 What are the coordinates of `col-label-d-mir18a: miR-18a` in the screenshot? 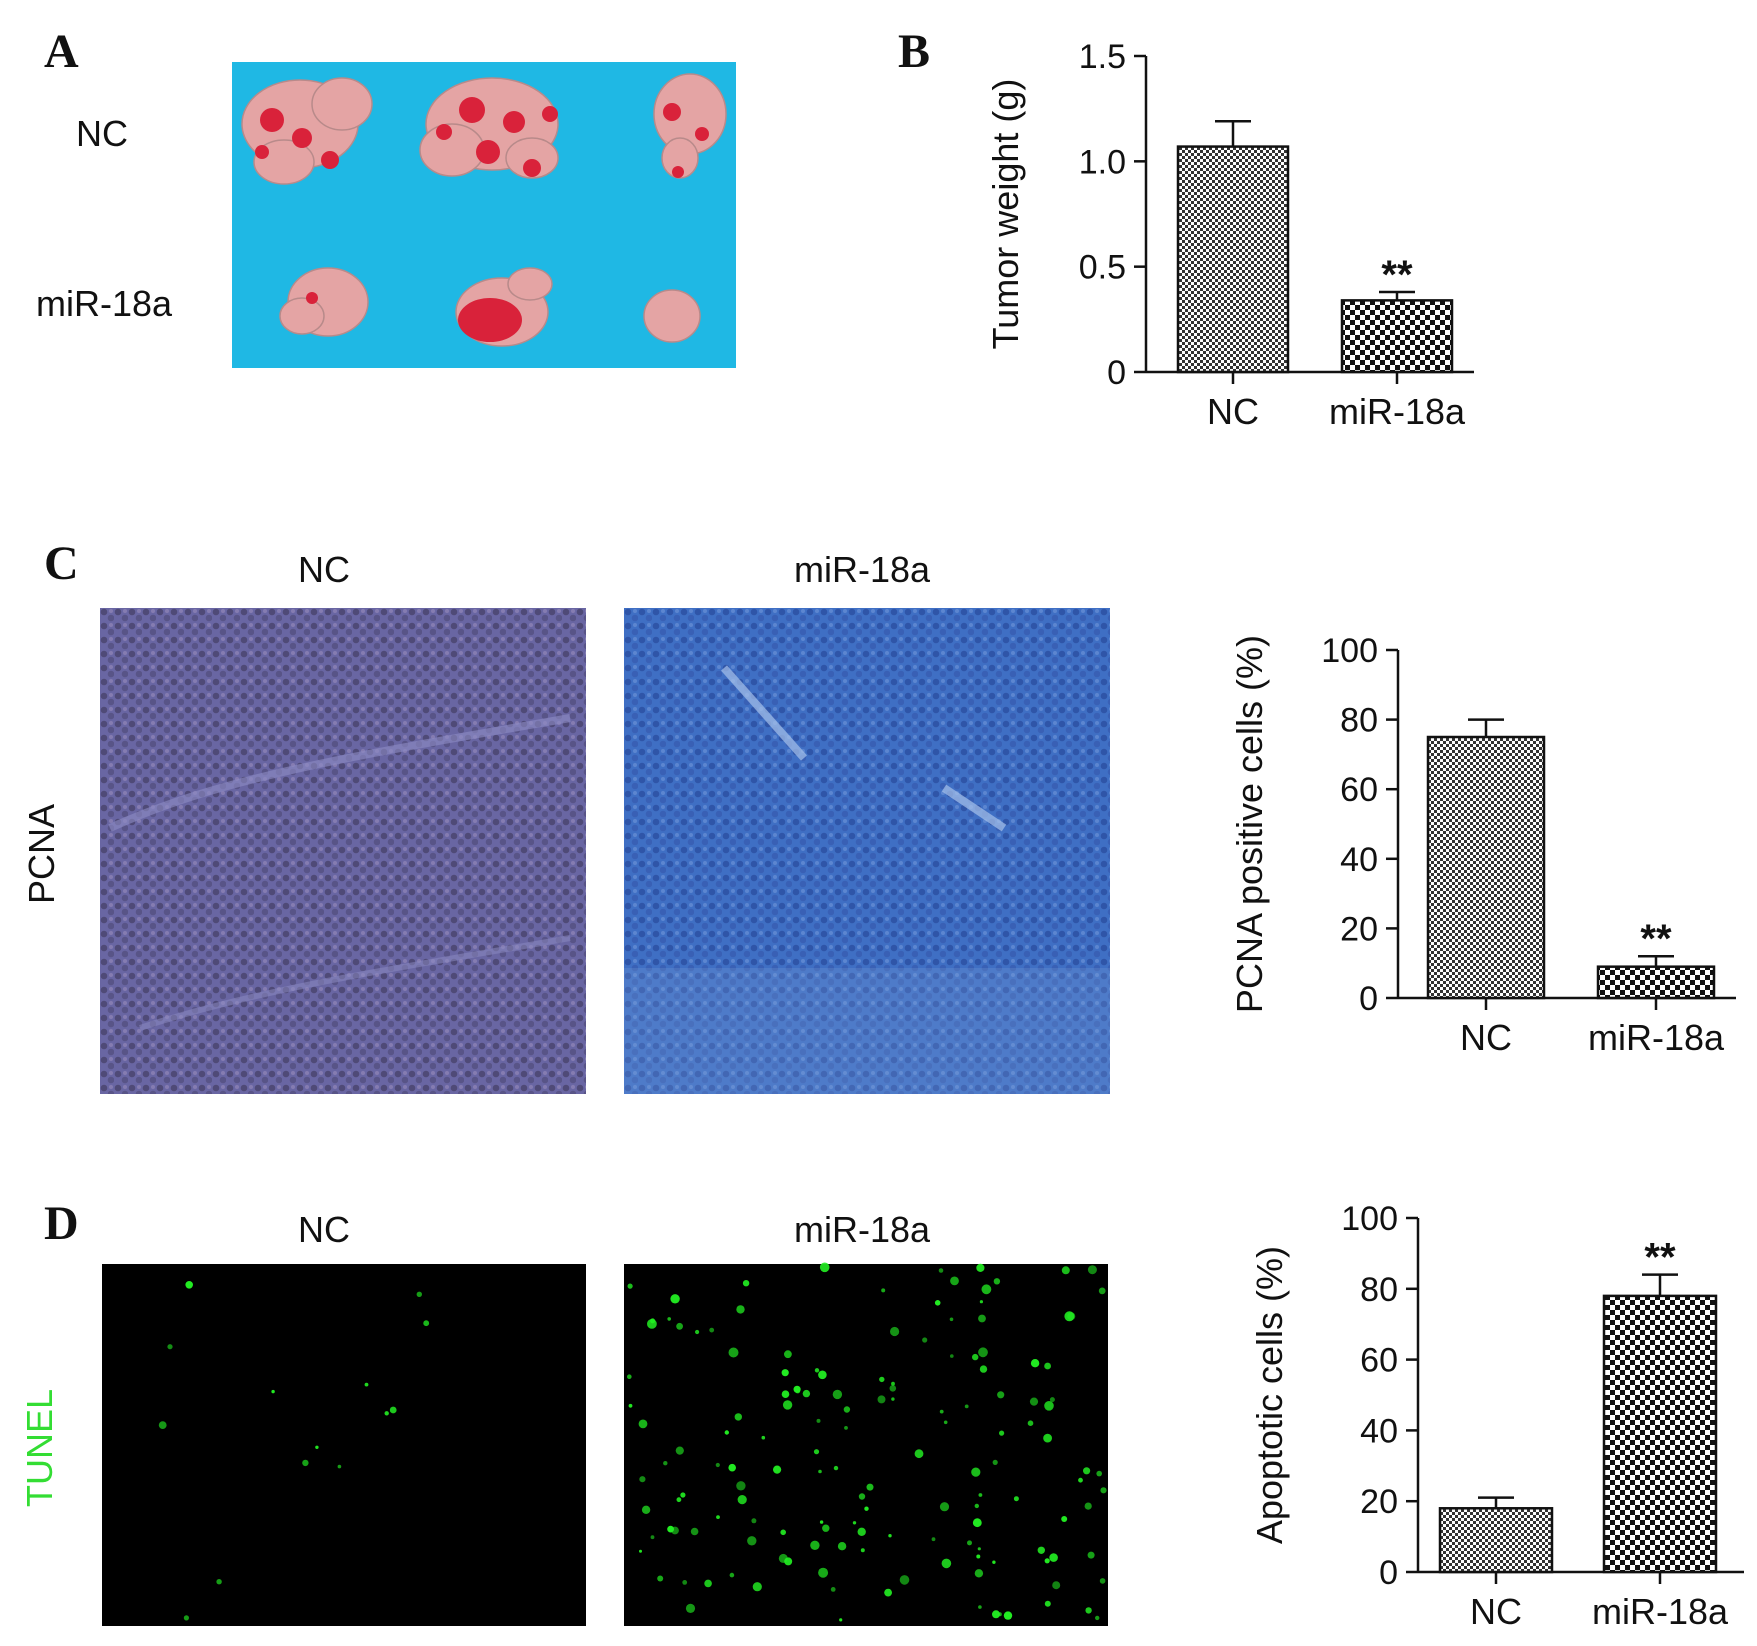 It's located at (862, 1229).